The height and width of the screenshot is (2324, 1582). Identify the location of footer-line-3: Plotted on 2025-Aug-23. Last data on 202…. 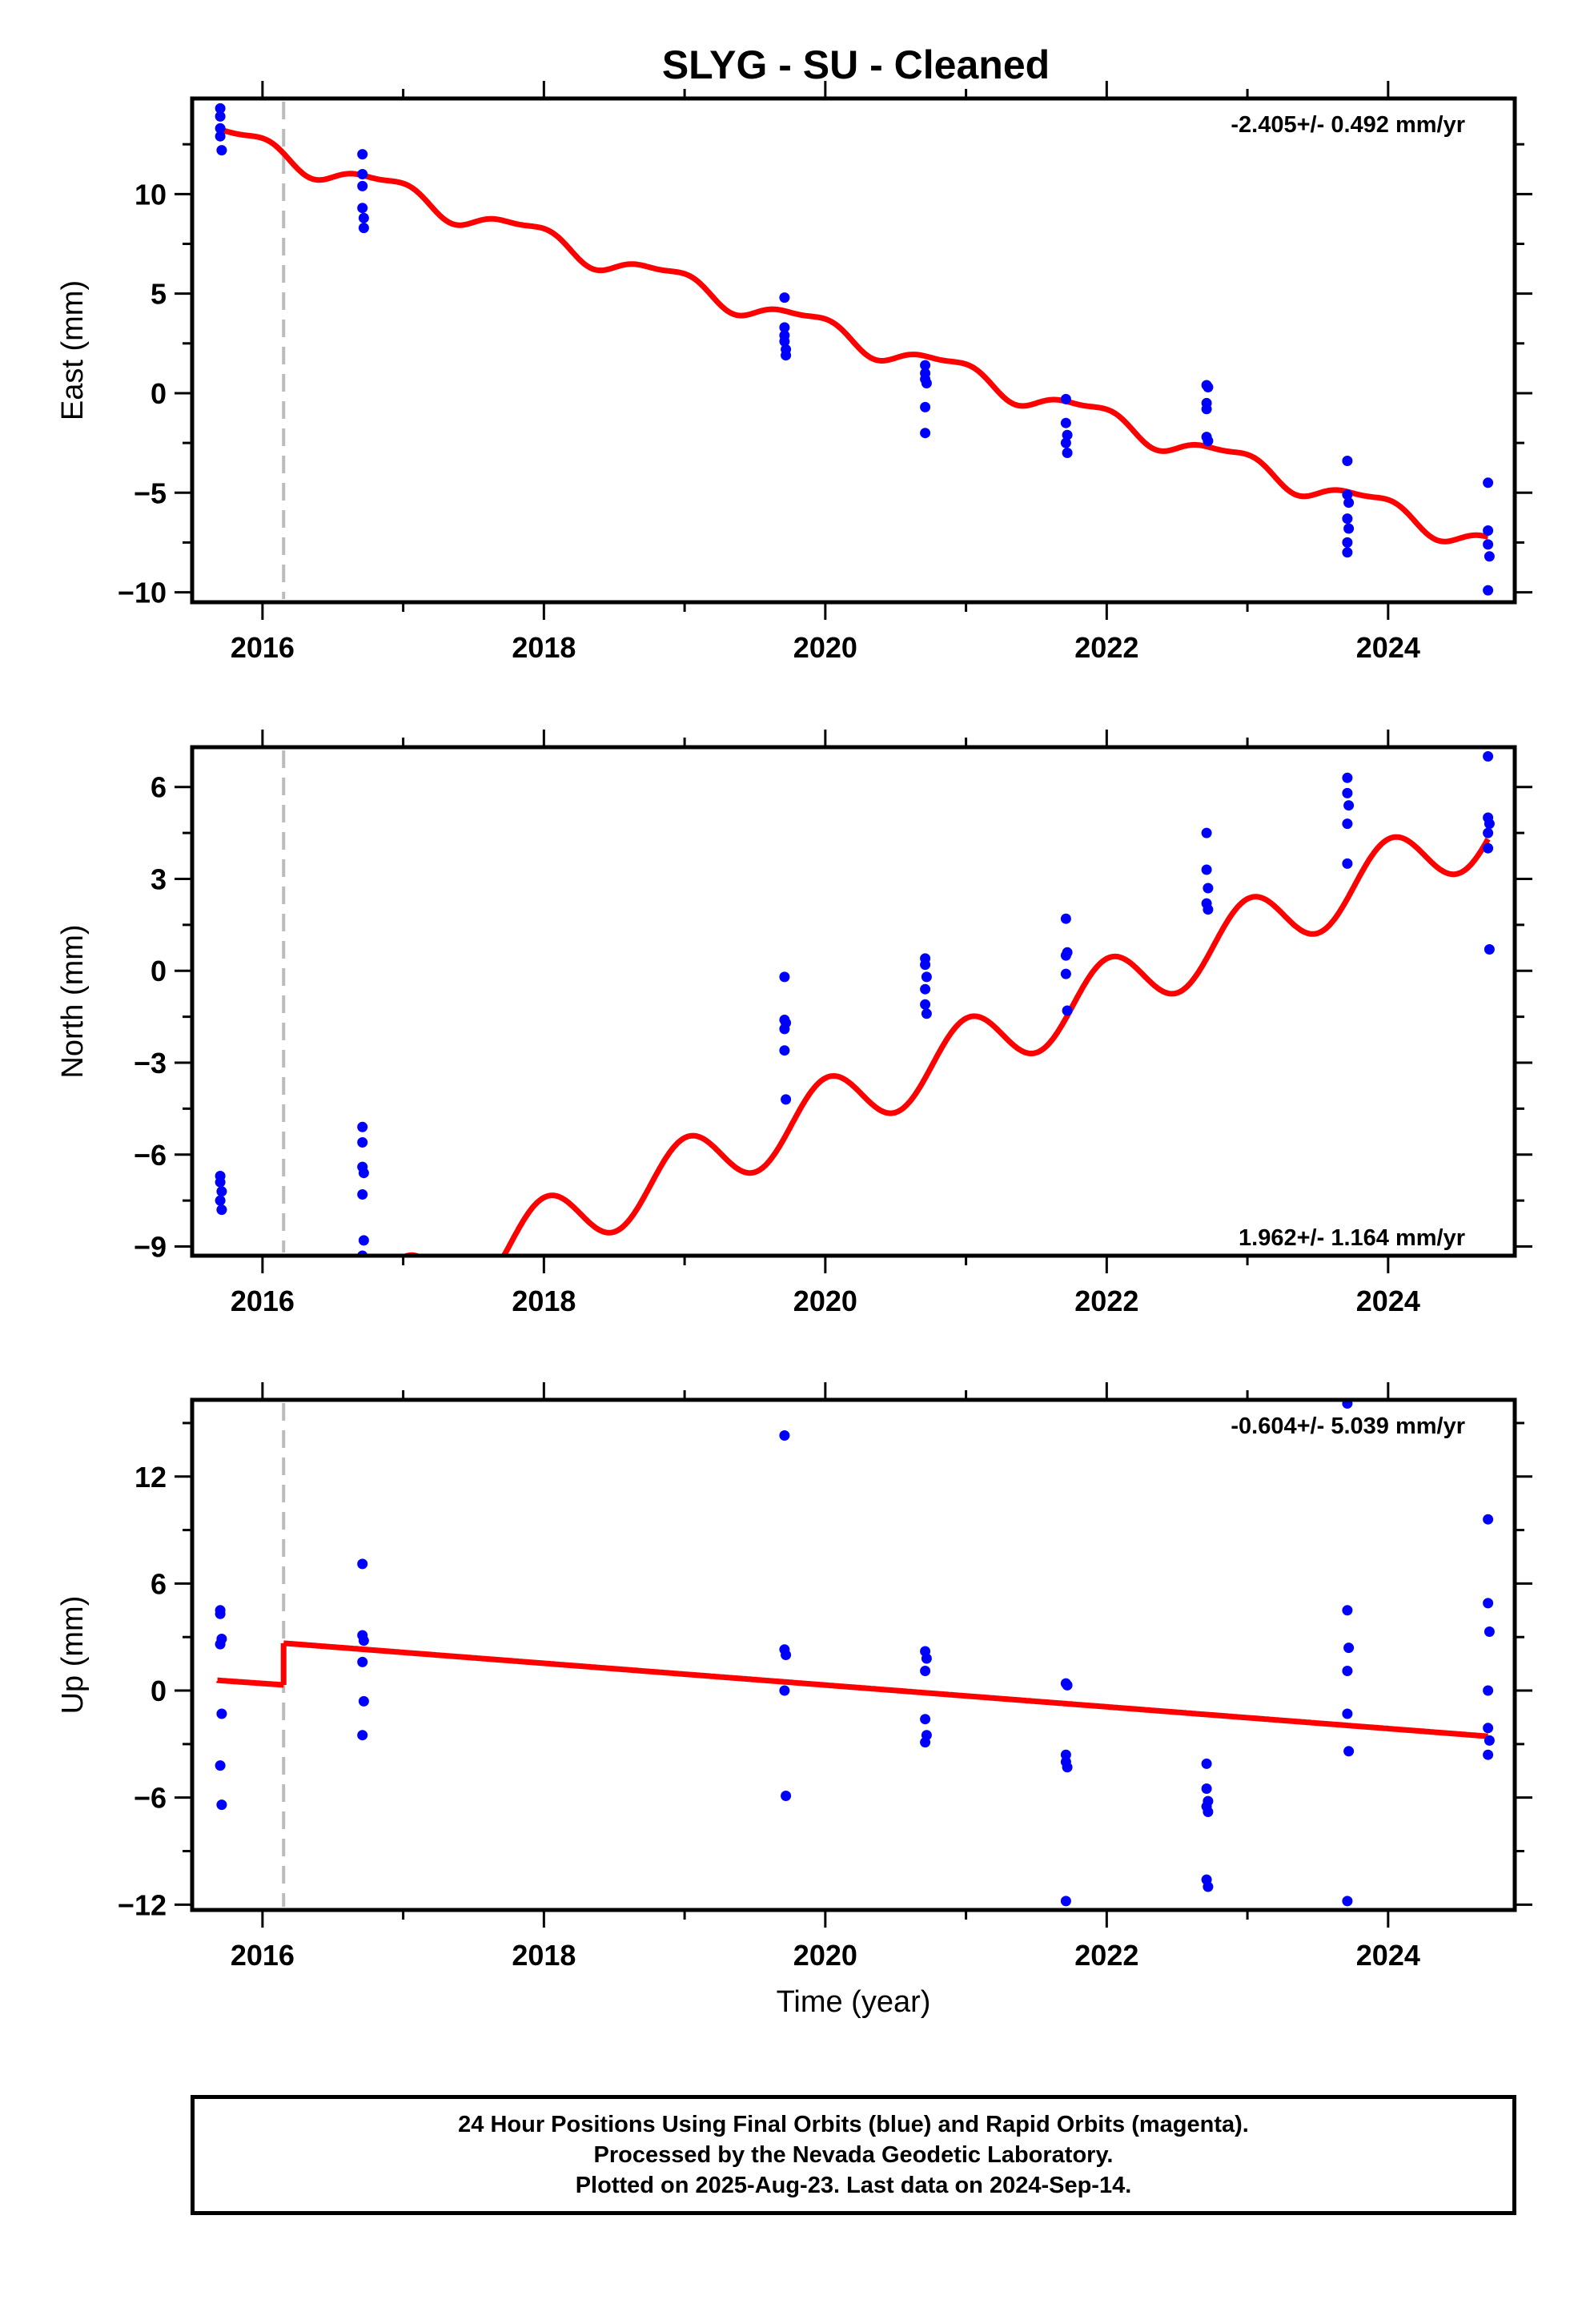
(853, 2185).